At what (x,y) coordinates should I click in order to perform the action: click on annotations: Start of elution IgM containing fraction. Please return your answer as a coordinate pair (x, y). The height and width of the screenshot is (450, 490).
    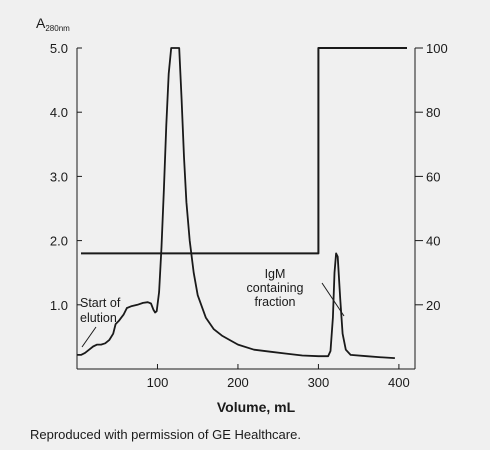
    Looking at the image, I should click on (212, 307).